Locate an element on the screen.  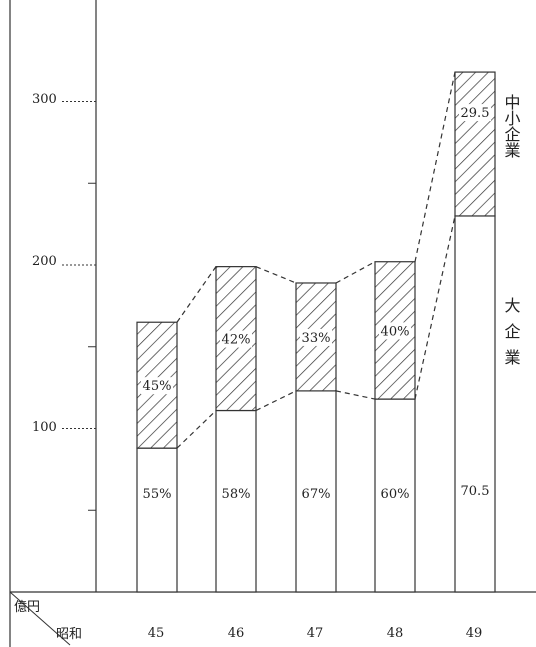
pct-label-small-49: 29.5 is located at coordinates (475, 113).